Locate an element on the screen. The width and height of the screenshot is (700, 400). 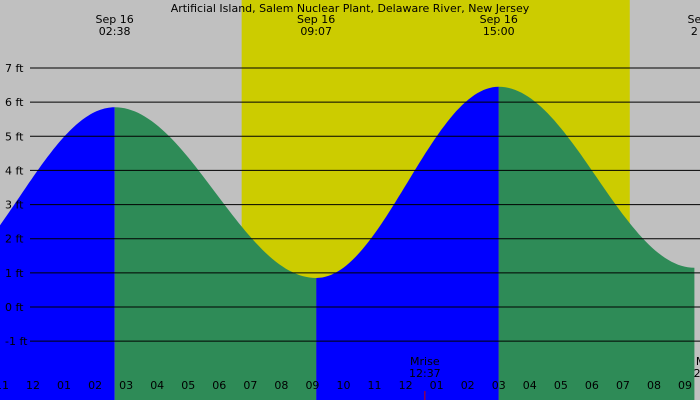
y-tick-label: 5 ft is located at coordinates (14, 136).